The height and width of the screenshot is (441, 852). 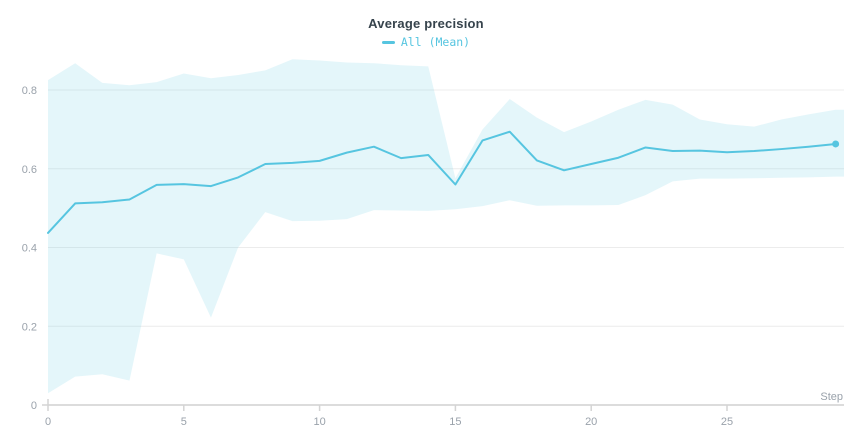 I want to click on x-tick-label: 5, so click(x=184, y=422).